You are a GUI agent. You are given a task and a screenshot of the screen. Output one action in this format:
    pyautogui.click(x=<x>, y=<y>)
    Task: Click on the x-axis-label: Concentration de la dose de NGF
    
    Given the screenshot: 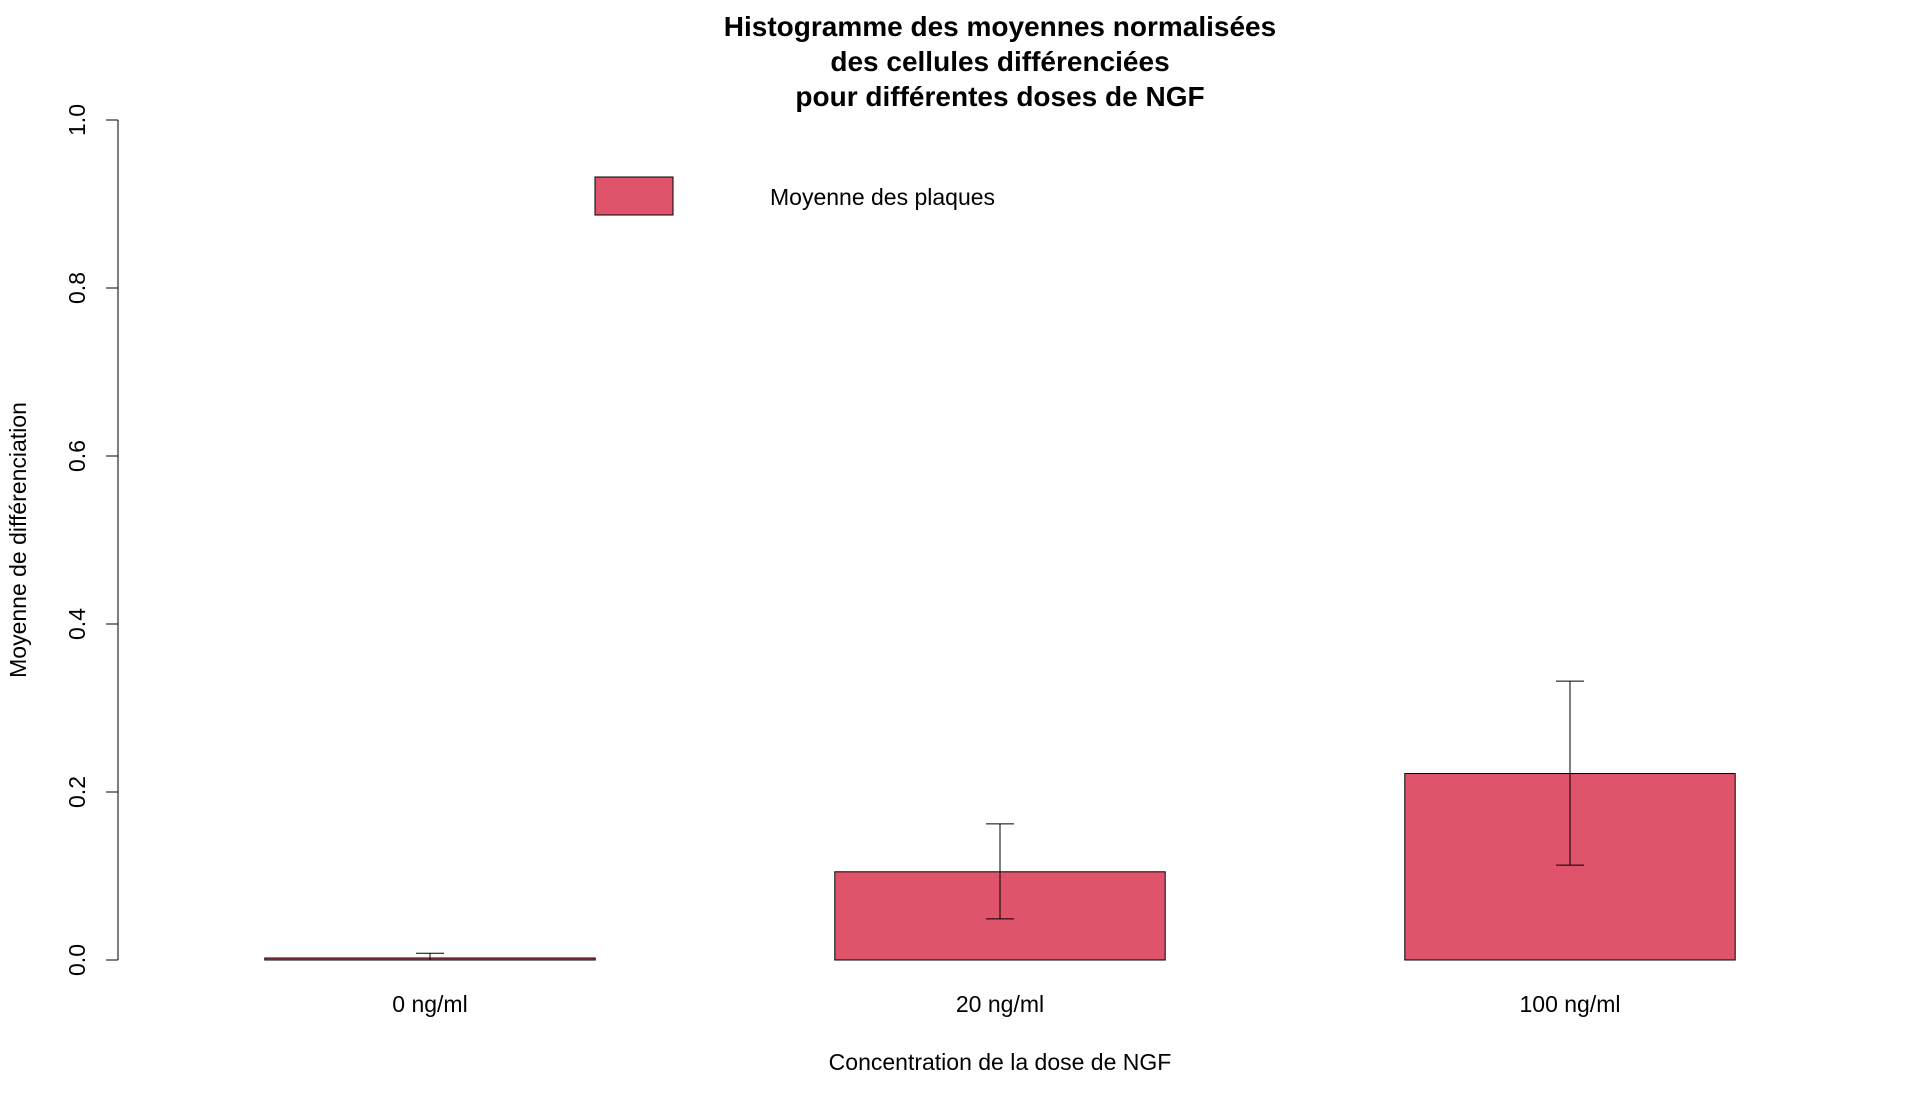 What is the action you would take?
    pyautogui.click(x=1000, y=1062)
    